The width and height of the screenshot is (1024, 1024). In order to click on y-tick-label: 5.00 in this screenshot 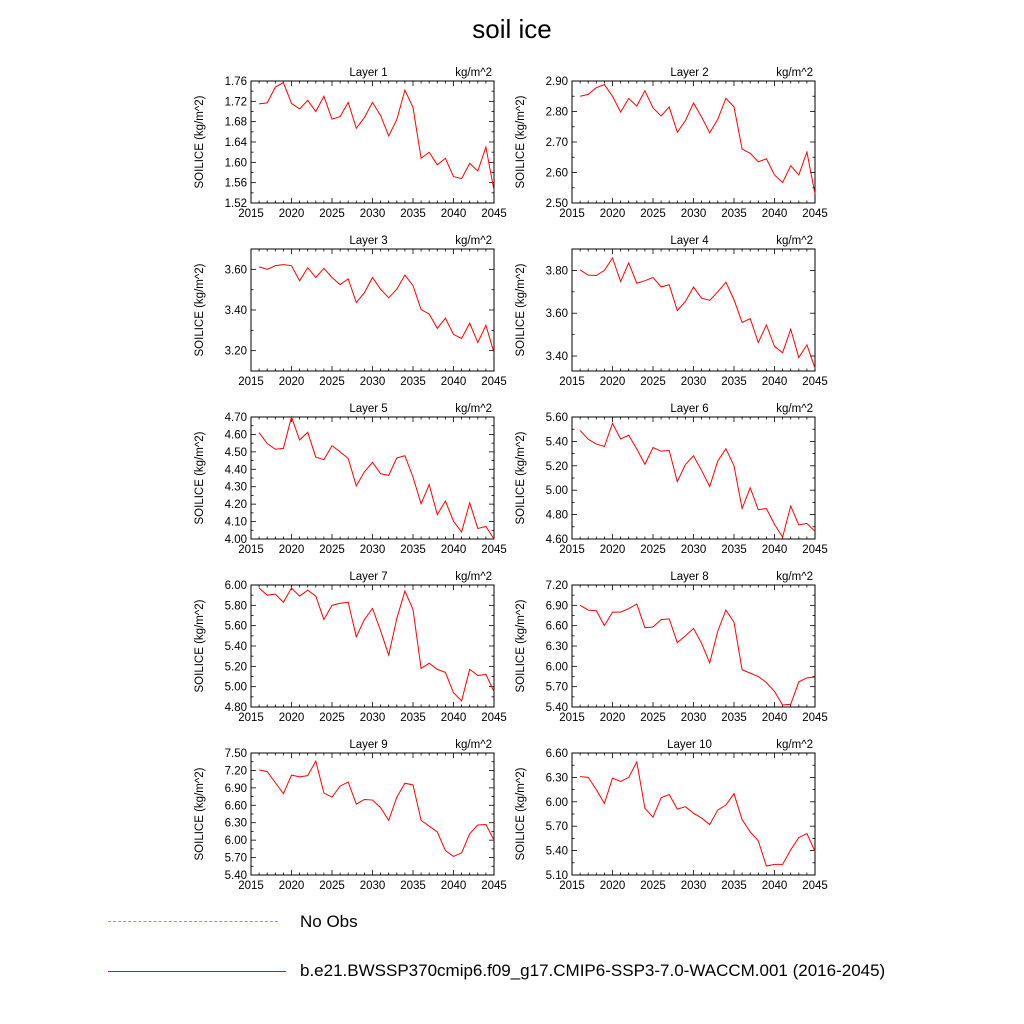, I will do `click(557, 491)`.